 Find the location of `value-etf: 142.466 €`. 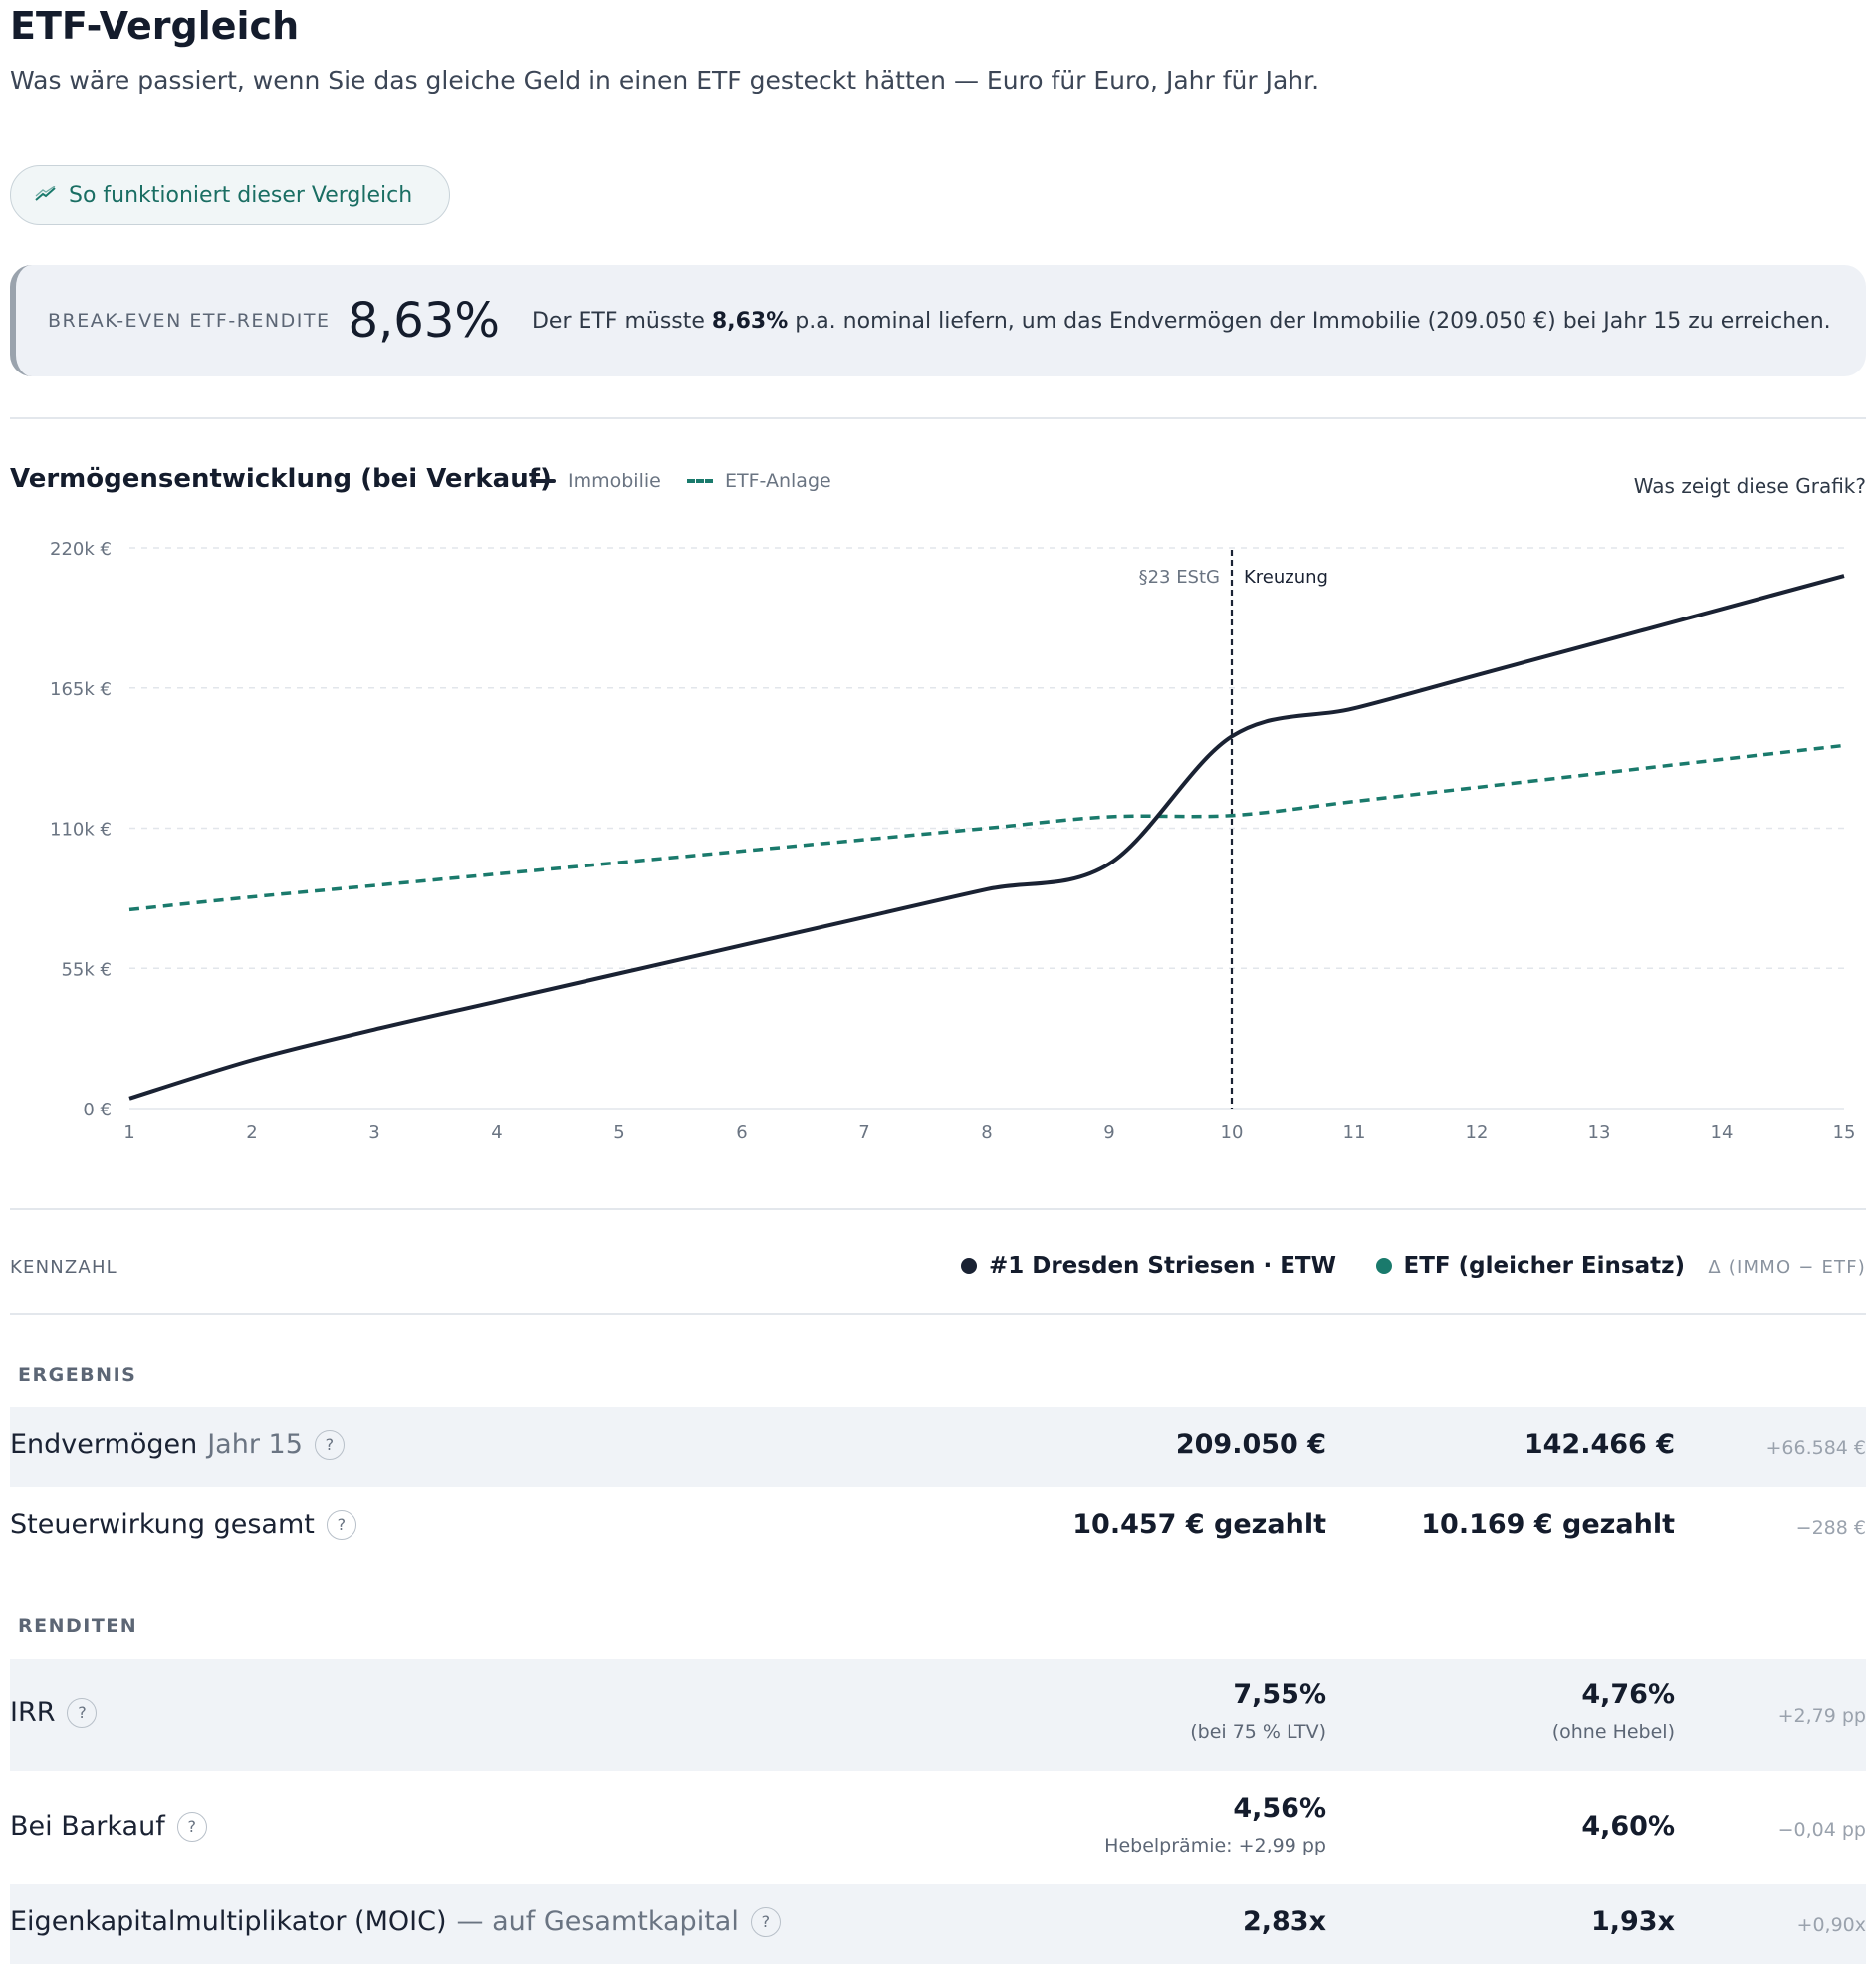

value-etf: 142.466 € is located at coordinates (1599, 1444).